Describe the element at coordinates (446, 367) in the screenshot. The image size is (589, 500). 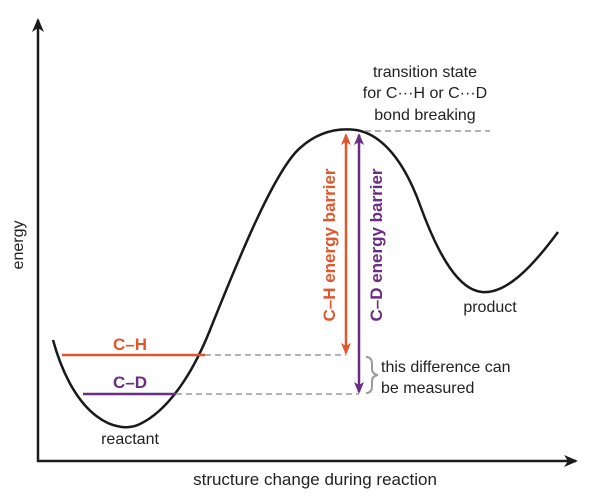
I see `difference-label-line1: this difference can` at that location.